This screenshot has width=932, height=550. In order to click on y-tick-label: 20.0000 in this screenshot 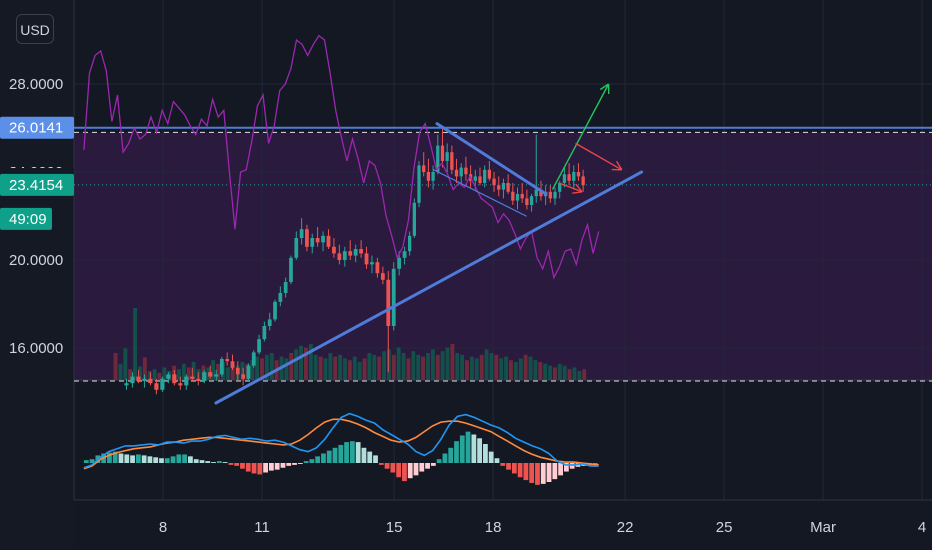, I will do `click(36, 260)`.